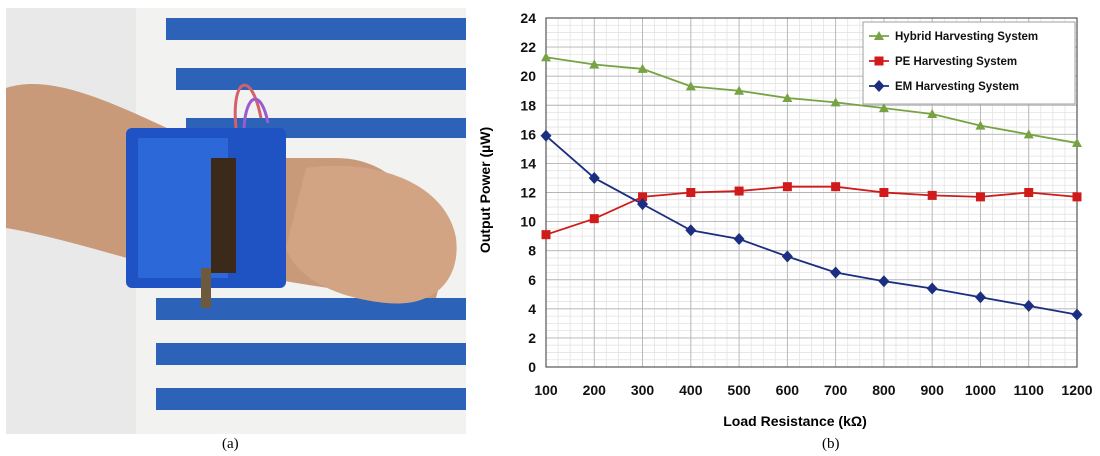 This screenshot has height=456, width=1100. Describe the element at coordinates (966, 37) in the screenshot. I see `legend-label: Hybrid Harvesting System` at that location.